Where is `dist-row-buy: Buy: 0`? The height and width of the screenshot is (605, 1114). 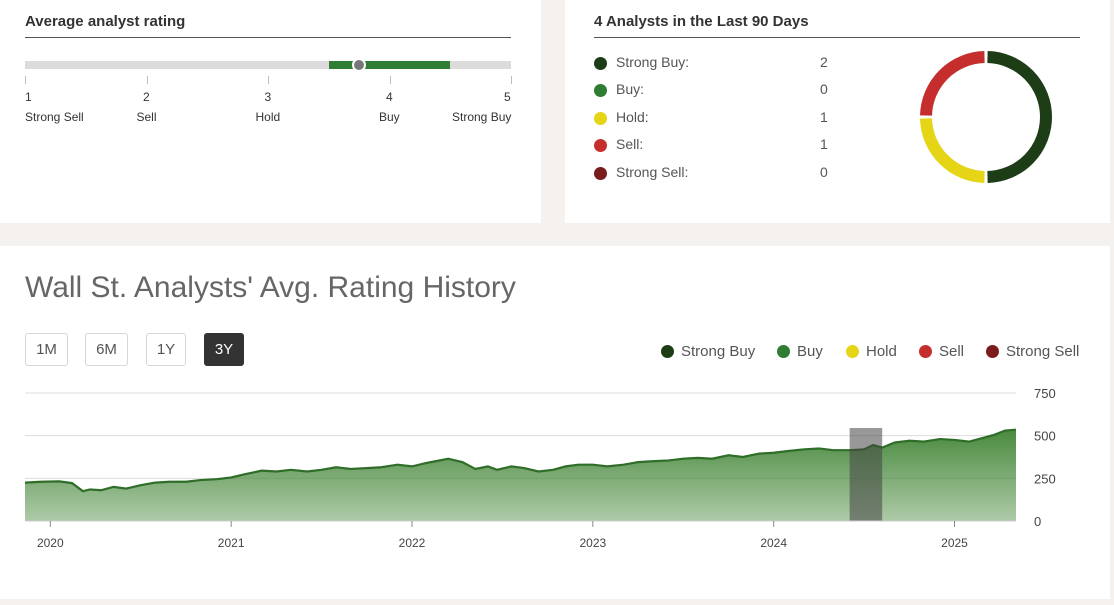 dist-row-buy: Buy: 0 is located at coordinates (714, 91).